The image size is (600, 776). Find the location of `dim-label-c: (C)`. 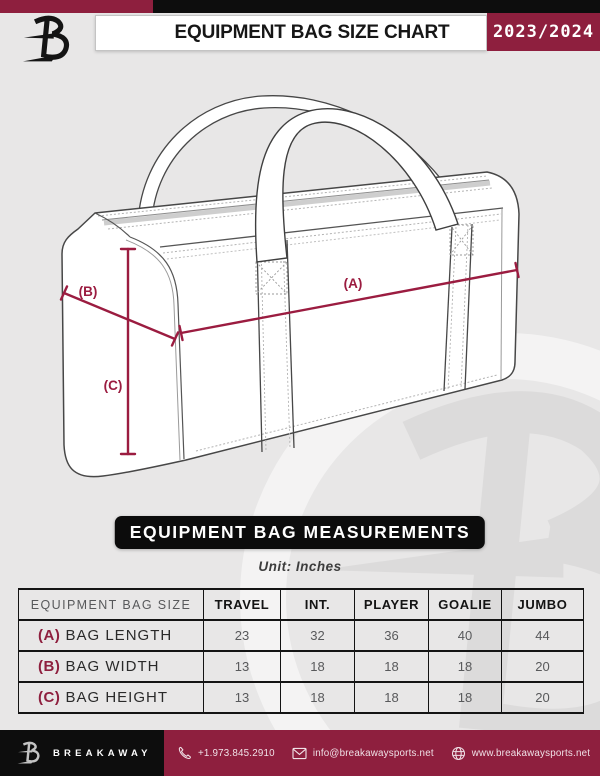

dim-label-c: (C) is located at coordinates (113, 385).